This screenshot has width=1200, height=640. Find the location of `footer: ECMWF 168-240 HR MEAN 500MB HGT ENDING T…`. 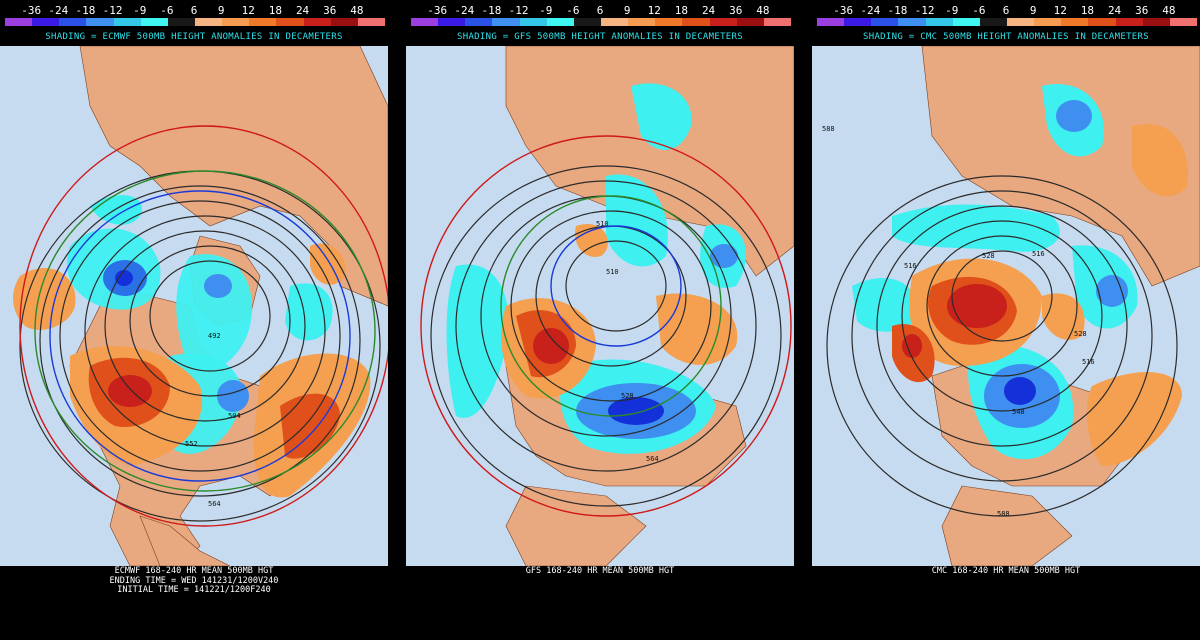

footer: ECMWF 168-240 HR MEAN 500MB HGT ENDING T… is located at coordinates (194, 581).